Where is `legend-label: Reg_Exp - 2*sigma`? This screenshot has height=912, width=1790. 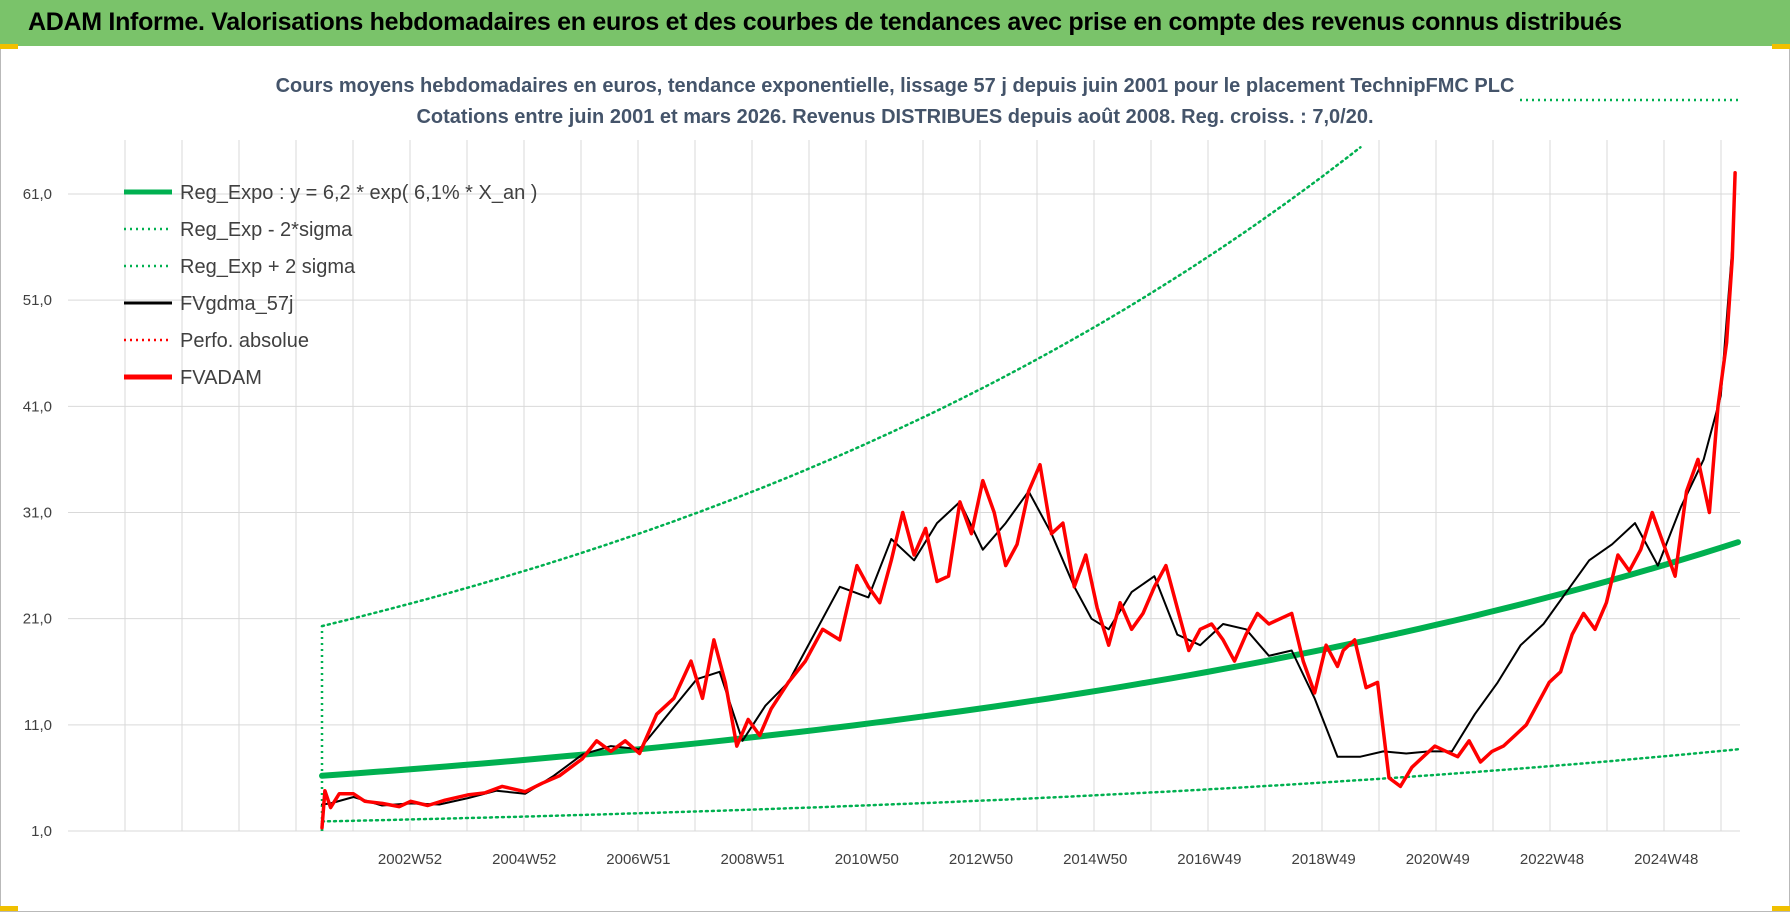
legend-label: Reg_Exp - 2*sigma is located at coordinates (266, 230).